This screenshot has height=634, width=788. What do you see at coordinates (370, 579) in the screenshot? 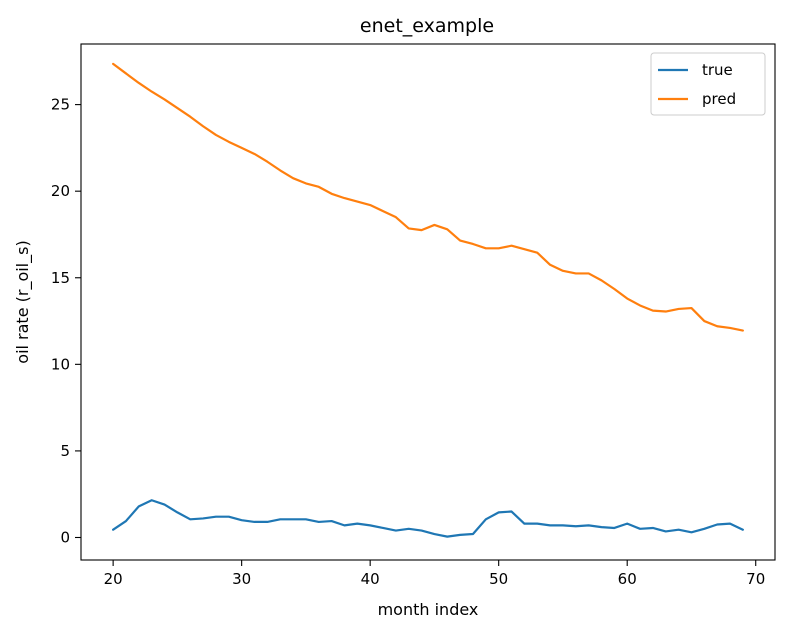
I see `x-tick-label: 40` at bounding box center [370, 579].